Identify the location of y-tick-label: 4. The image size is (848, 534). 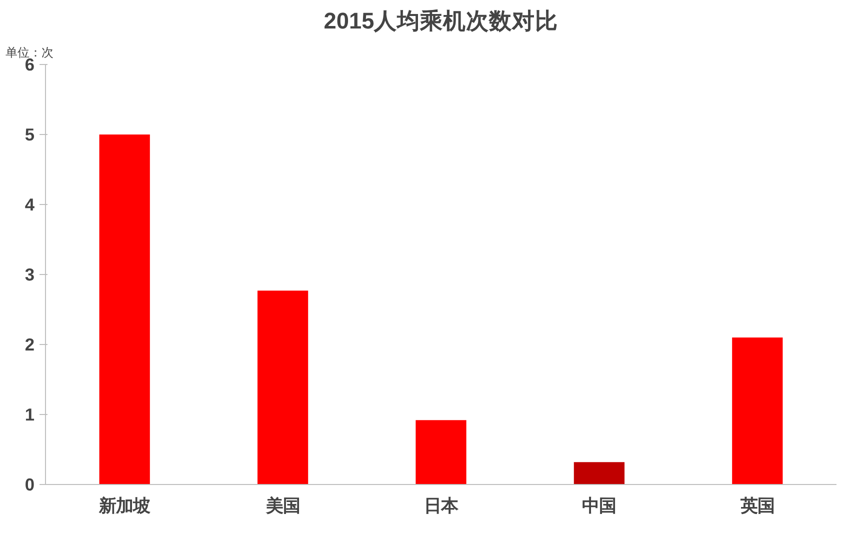
(29, 204).